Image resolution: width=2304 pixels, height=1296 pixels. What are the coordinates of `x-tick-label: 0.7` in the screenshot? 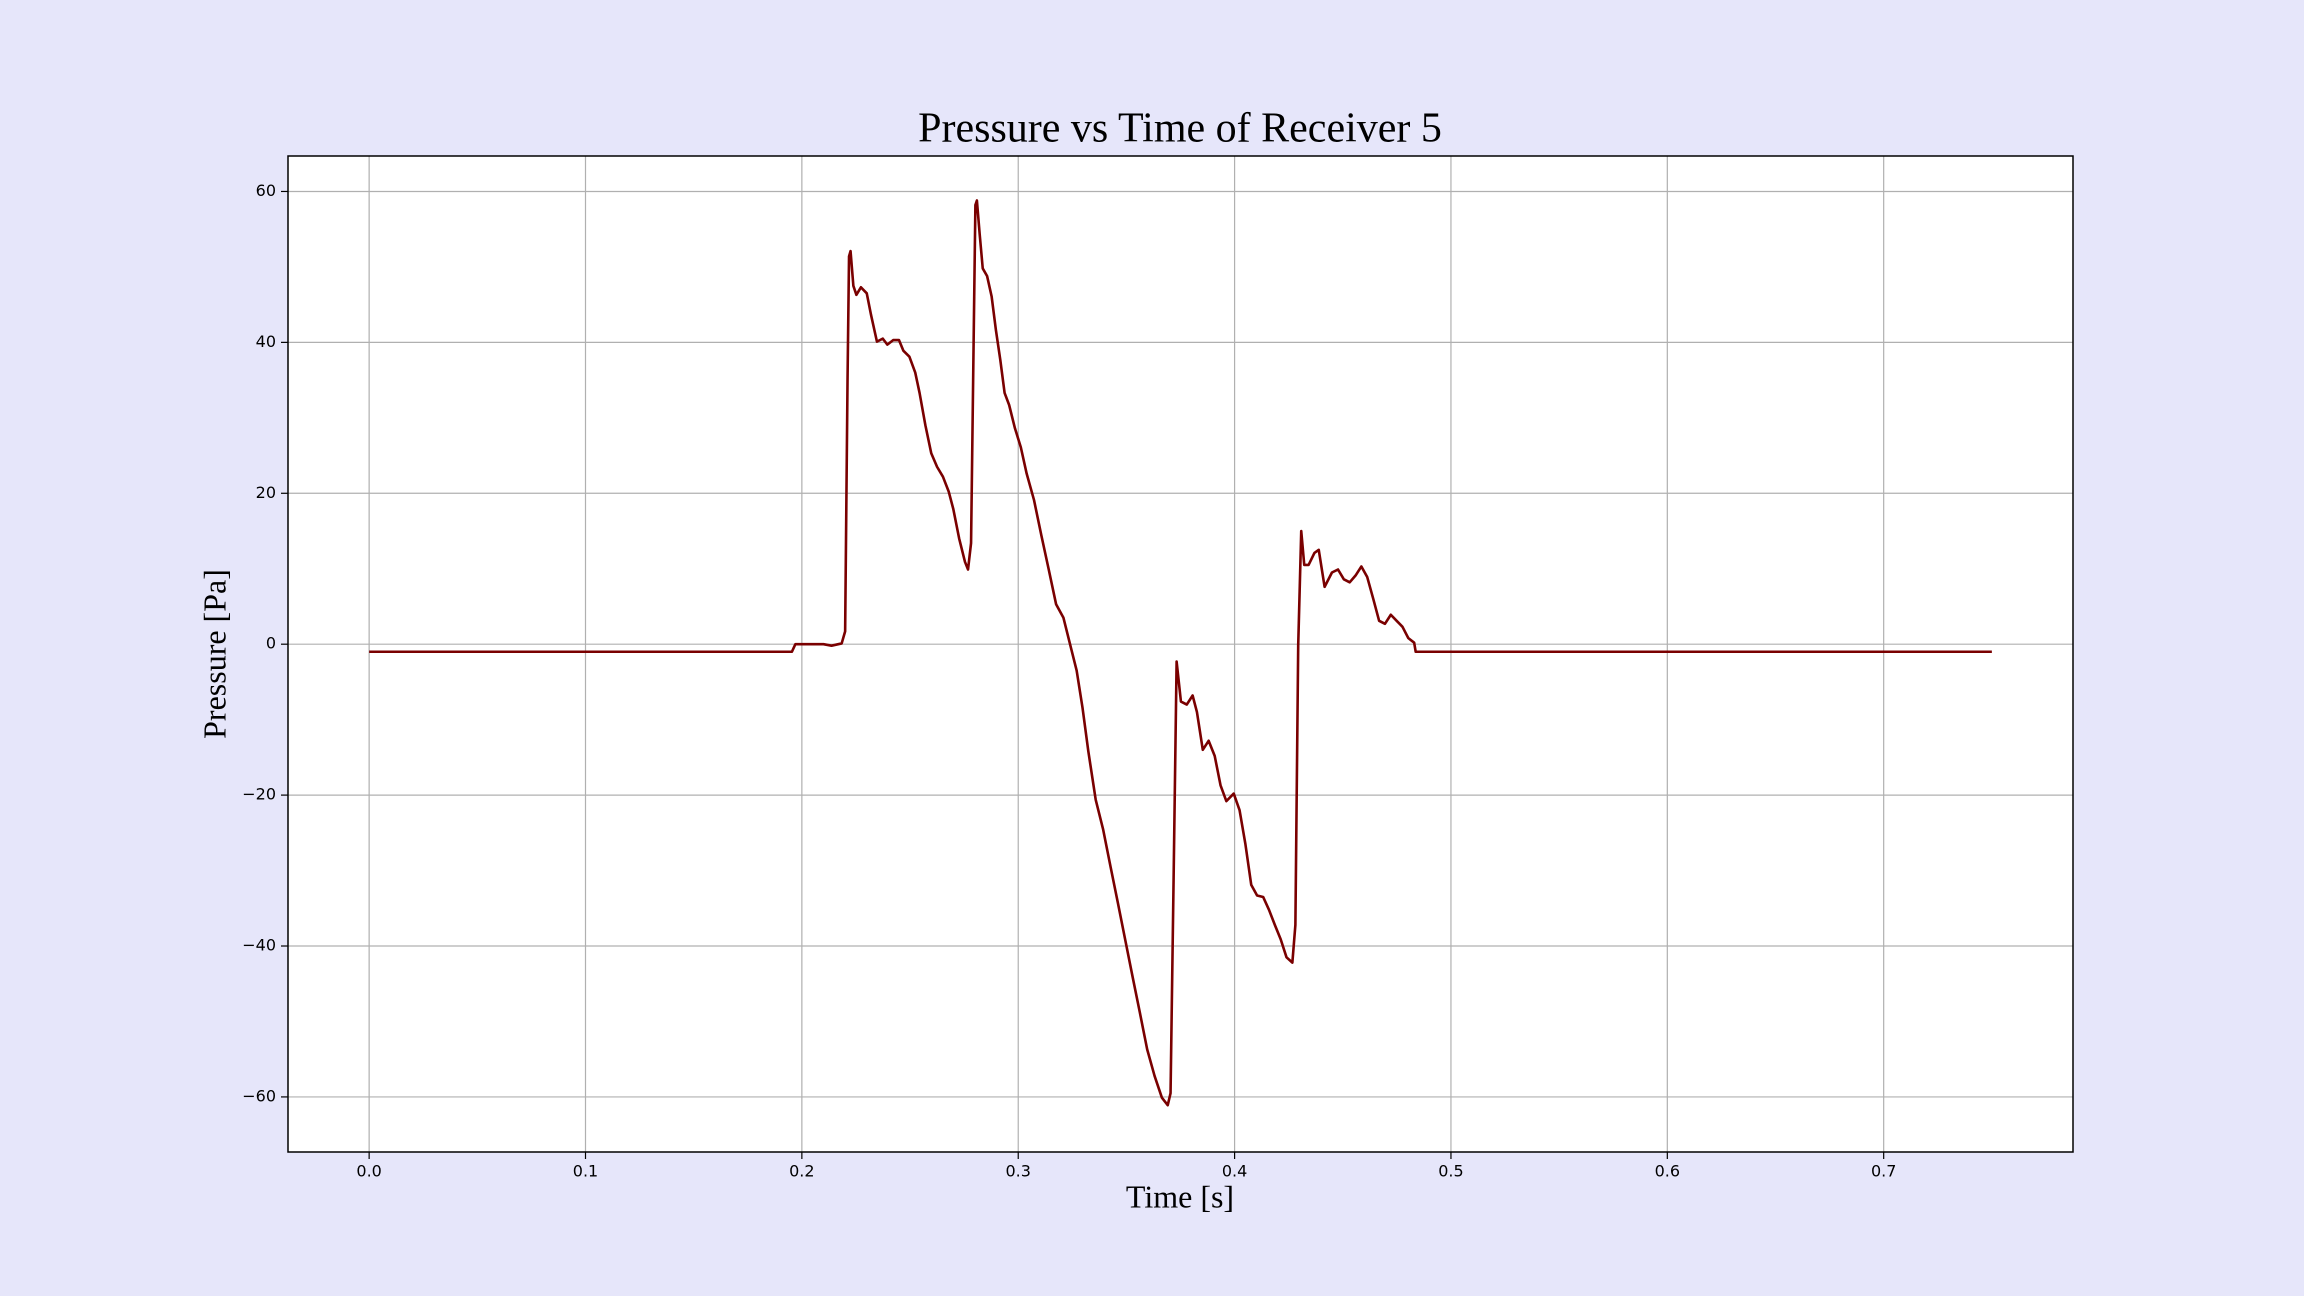 It's located at (1883, 1171).